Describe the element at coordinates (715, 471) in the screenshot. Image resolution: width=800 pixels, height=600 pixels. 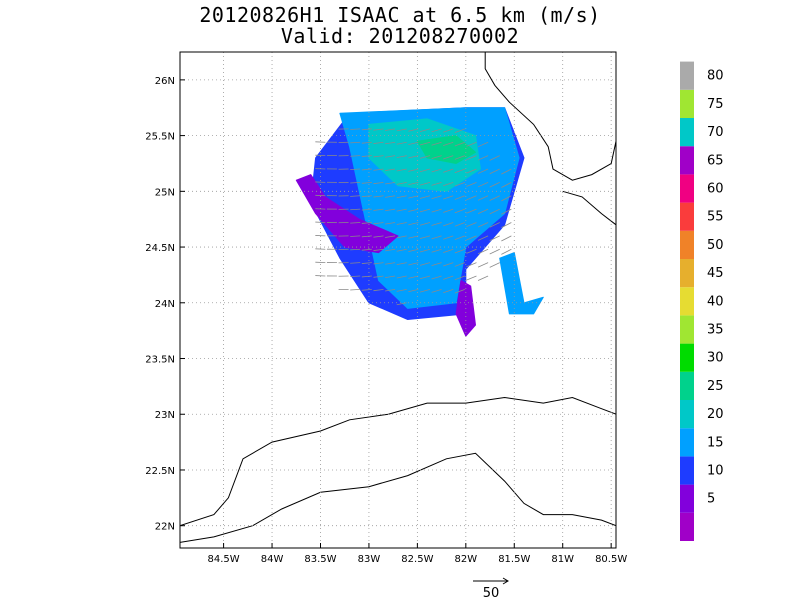
I see `colorbar-label: 10` at that location.